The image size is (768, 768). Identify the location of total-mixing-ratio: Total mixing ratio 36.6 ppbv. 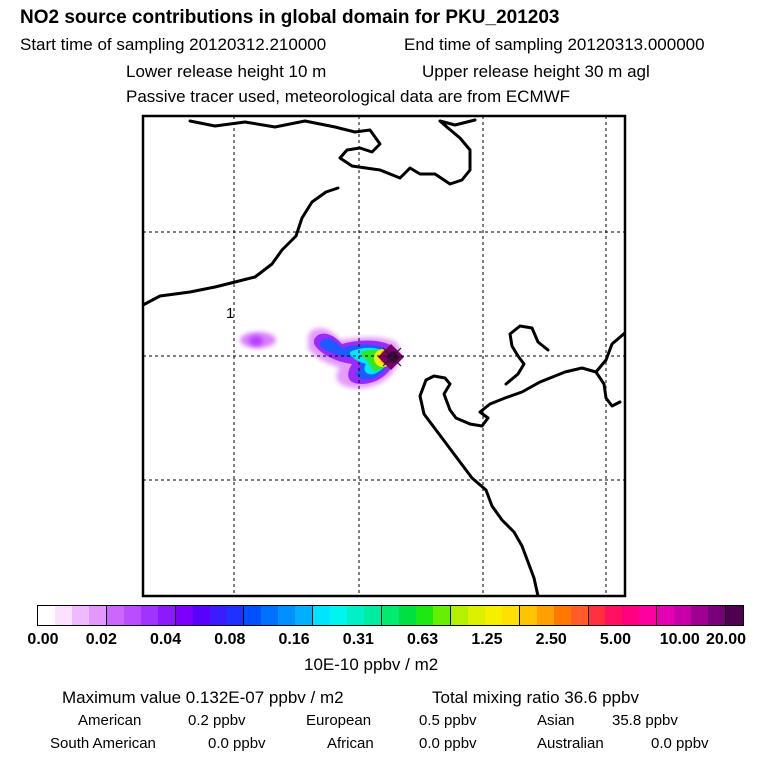
(535, 697).